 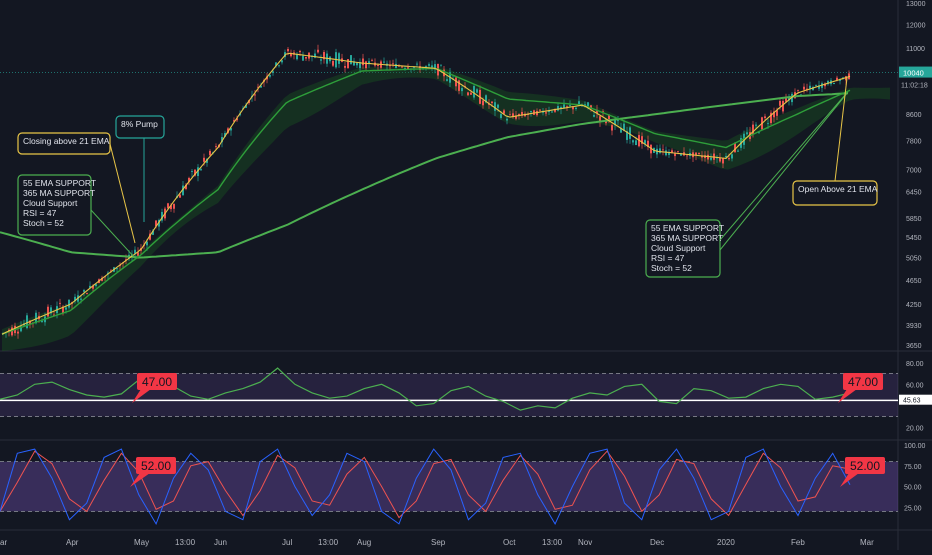 What do you see at coordinates (449, 486) in the screenshot?
I see `stoch-band` at bounding box center [449, 486].